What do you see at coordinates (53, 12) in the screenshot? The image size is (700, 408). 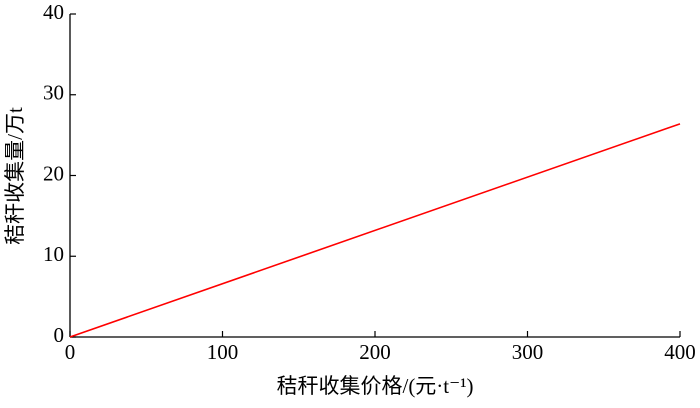 I see `y-tick-label: 40` at bounding box center [53, 12].